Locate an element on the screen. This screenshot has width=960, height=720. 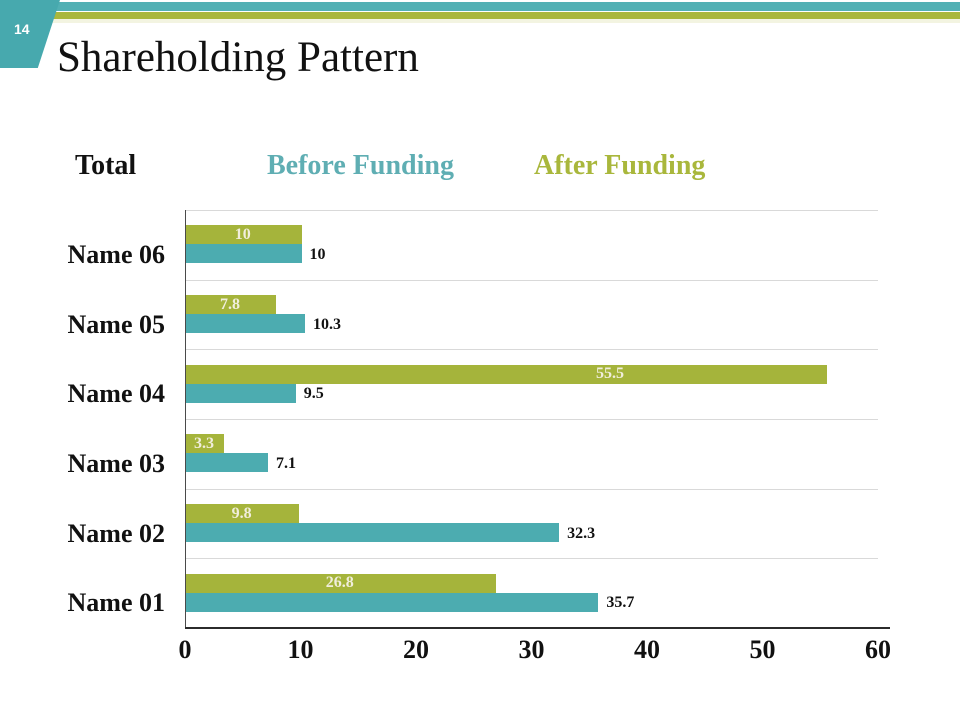
value-label-after-funding-name-01: 26.8 is located at coordinates (339, 583).